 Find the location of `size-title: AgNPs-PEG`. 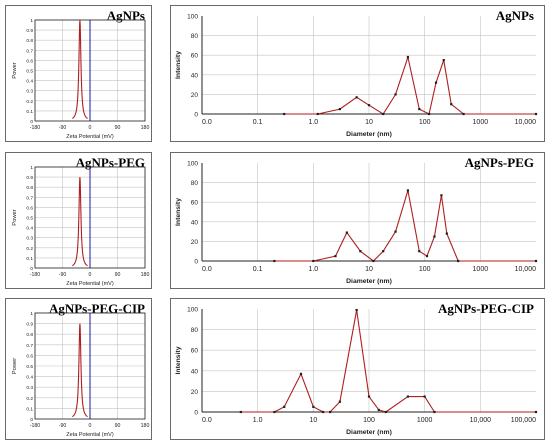

size-title: AgNPs-PEG is located at coordinates (499, 162).